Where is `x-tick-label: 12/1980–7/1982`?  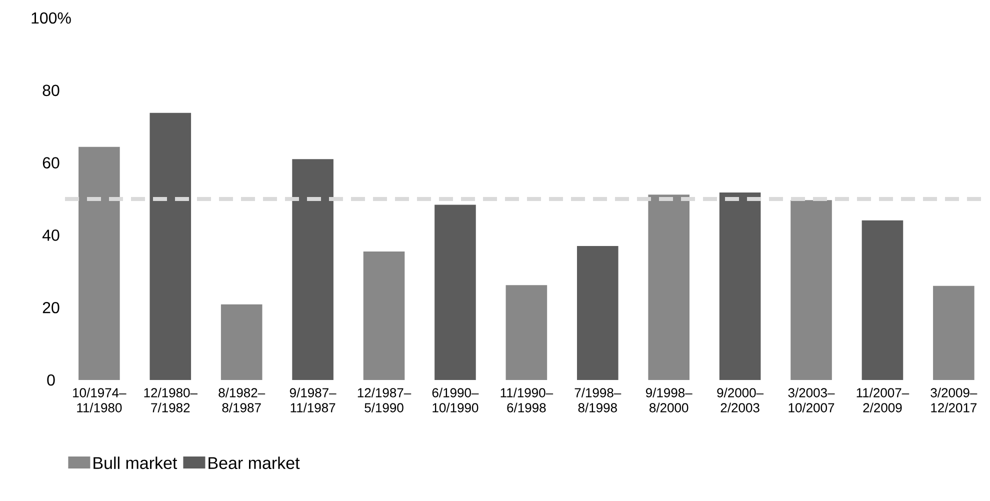
x-tick-label: 12/1980–7/1982 is located at coordinates (171, 400).